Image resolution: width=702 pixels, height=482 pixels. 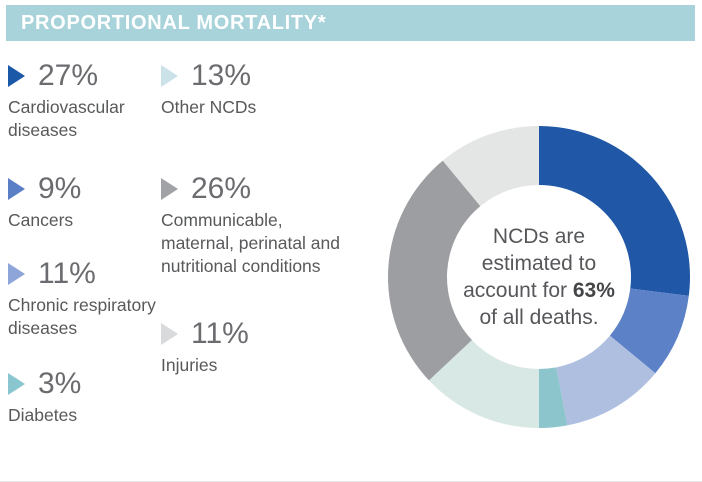 I want to click on legend-value-row: 9%, so click(x=83, y=189).